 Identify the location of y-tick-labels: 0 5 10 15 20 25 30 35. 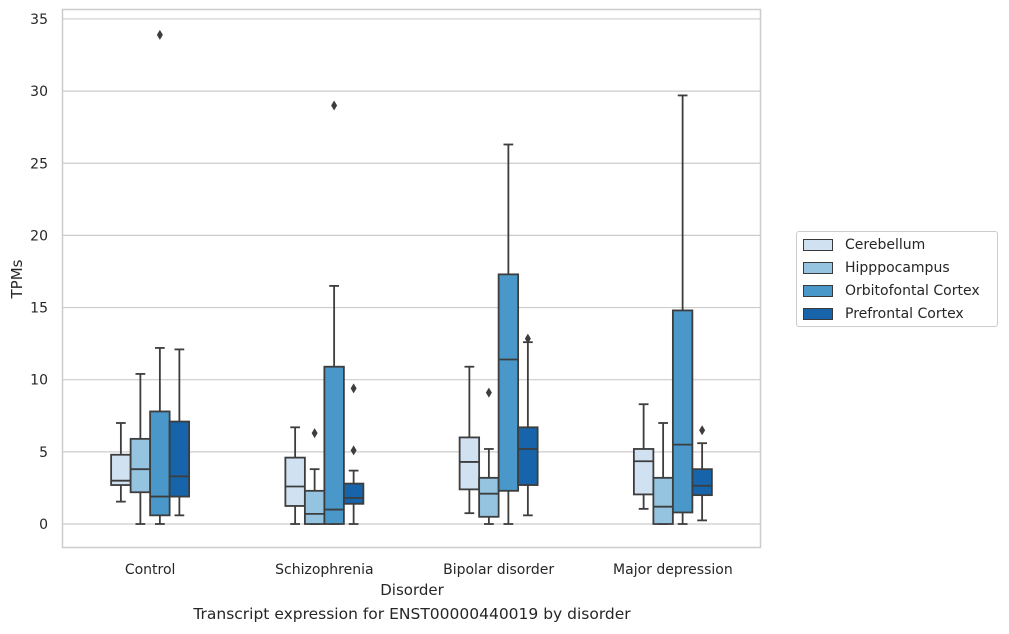
(39, 272).